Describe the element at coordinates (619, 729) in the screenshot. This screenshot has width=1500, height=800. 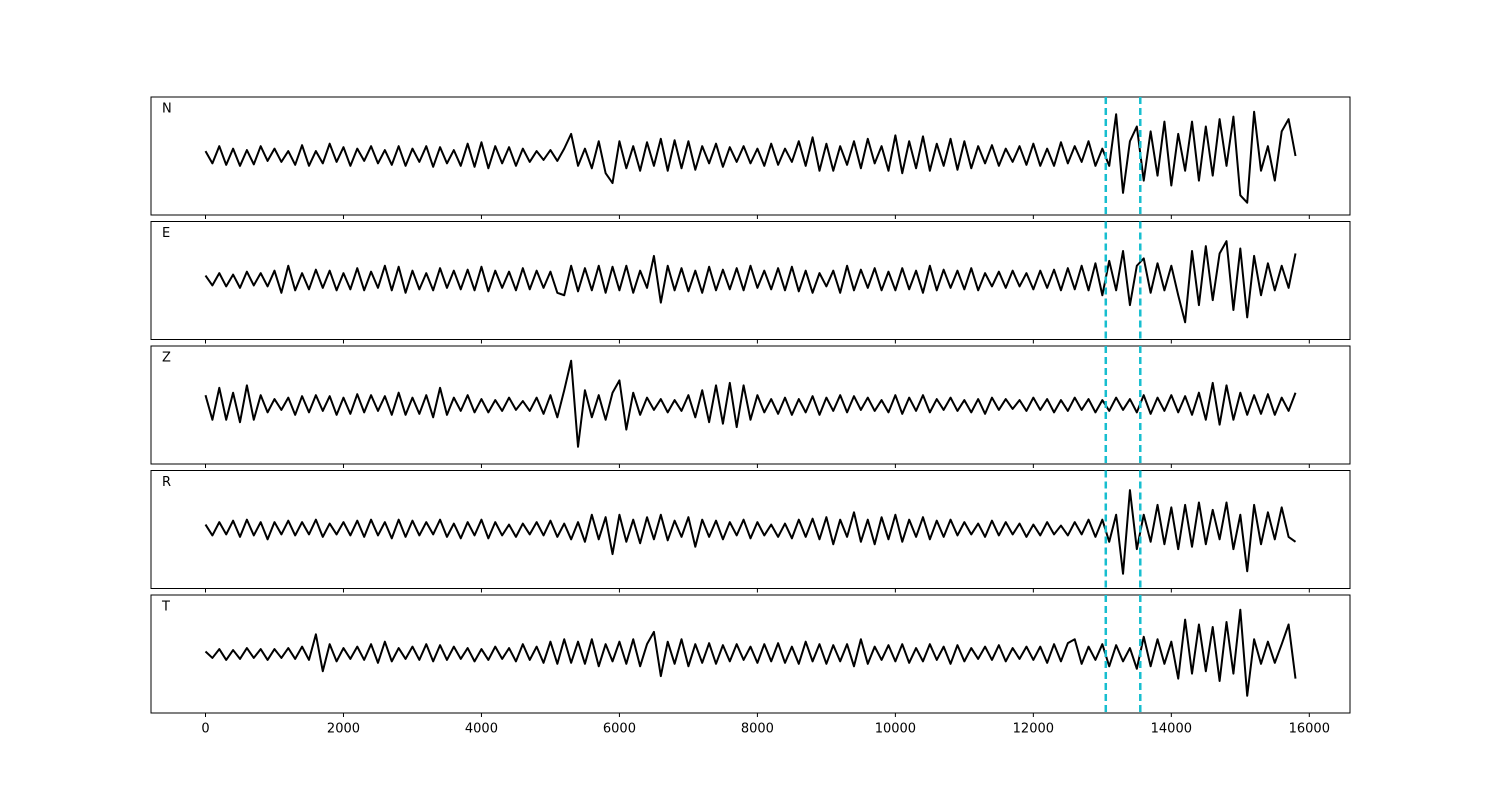
I see `x-tick-label: 6000` at that location.